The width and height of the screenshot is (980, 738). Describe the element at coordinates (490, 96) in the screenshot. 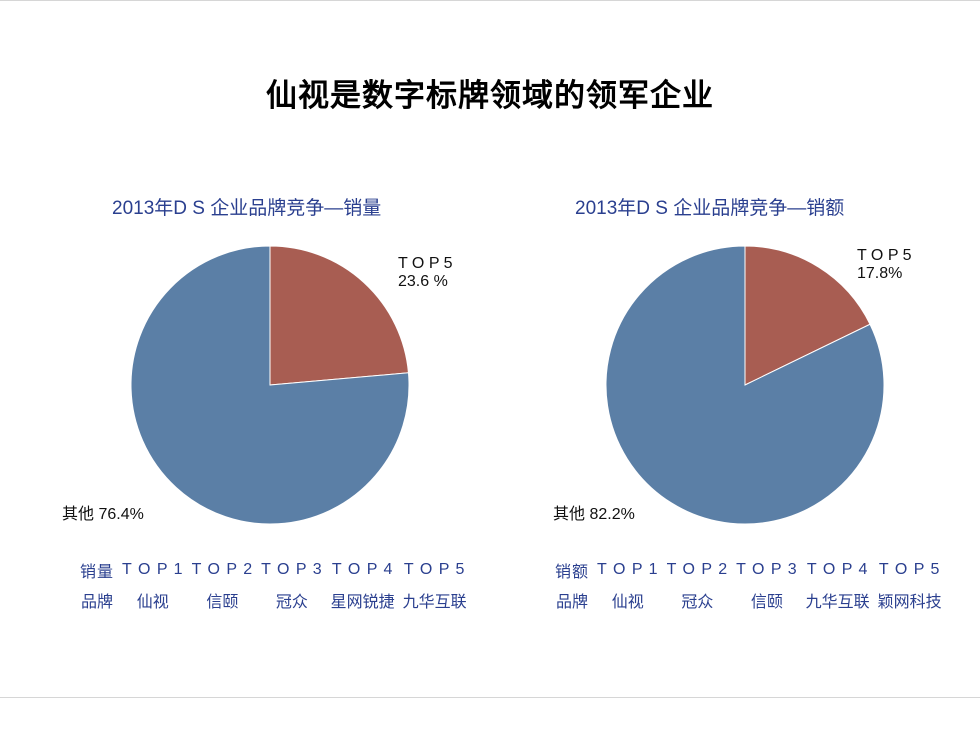

I see `page-title: 仙视是数字标牌领域的领军企业` at that location.